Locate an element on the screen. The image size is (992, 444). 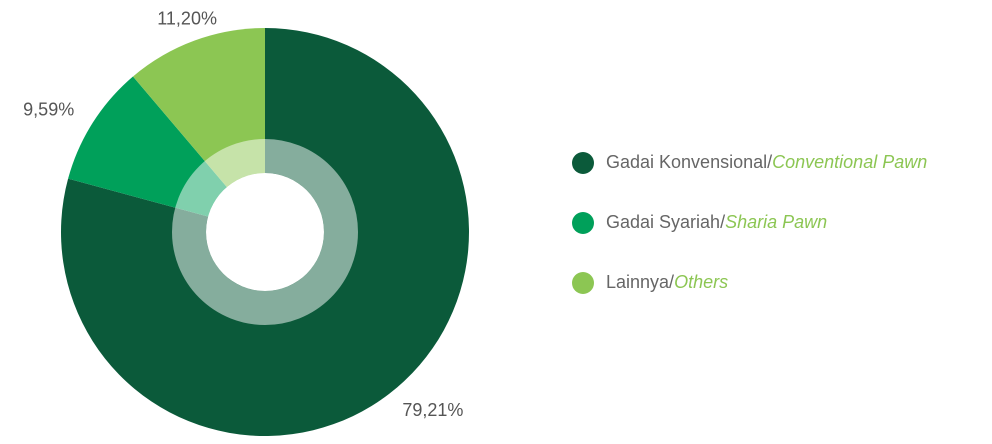
inner-ring is located at coordinates (265, 232).